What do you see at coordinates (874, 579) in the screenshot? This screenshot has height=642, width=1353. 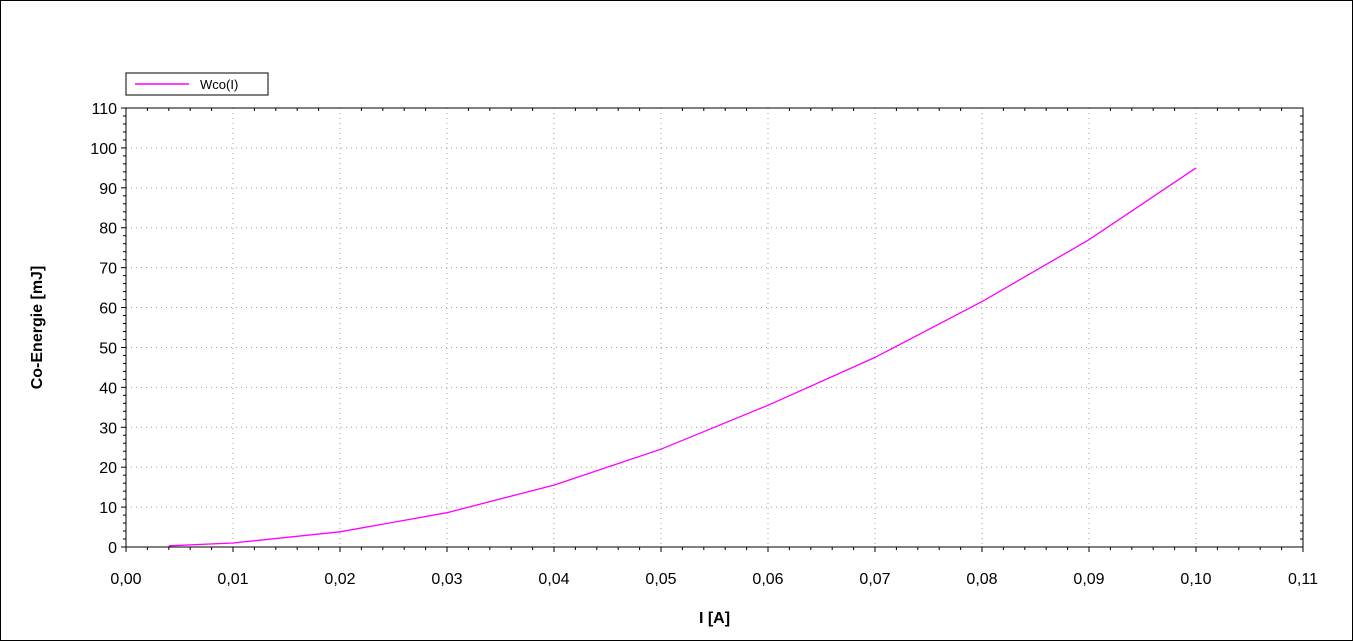 I see `x-tick-label: 0,07` at bounding box center [874, 579].